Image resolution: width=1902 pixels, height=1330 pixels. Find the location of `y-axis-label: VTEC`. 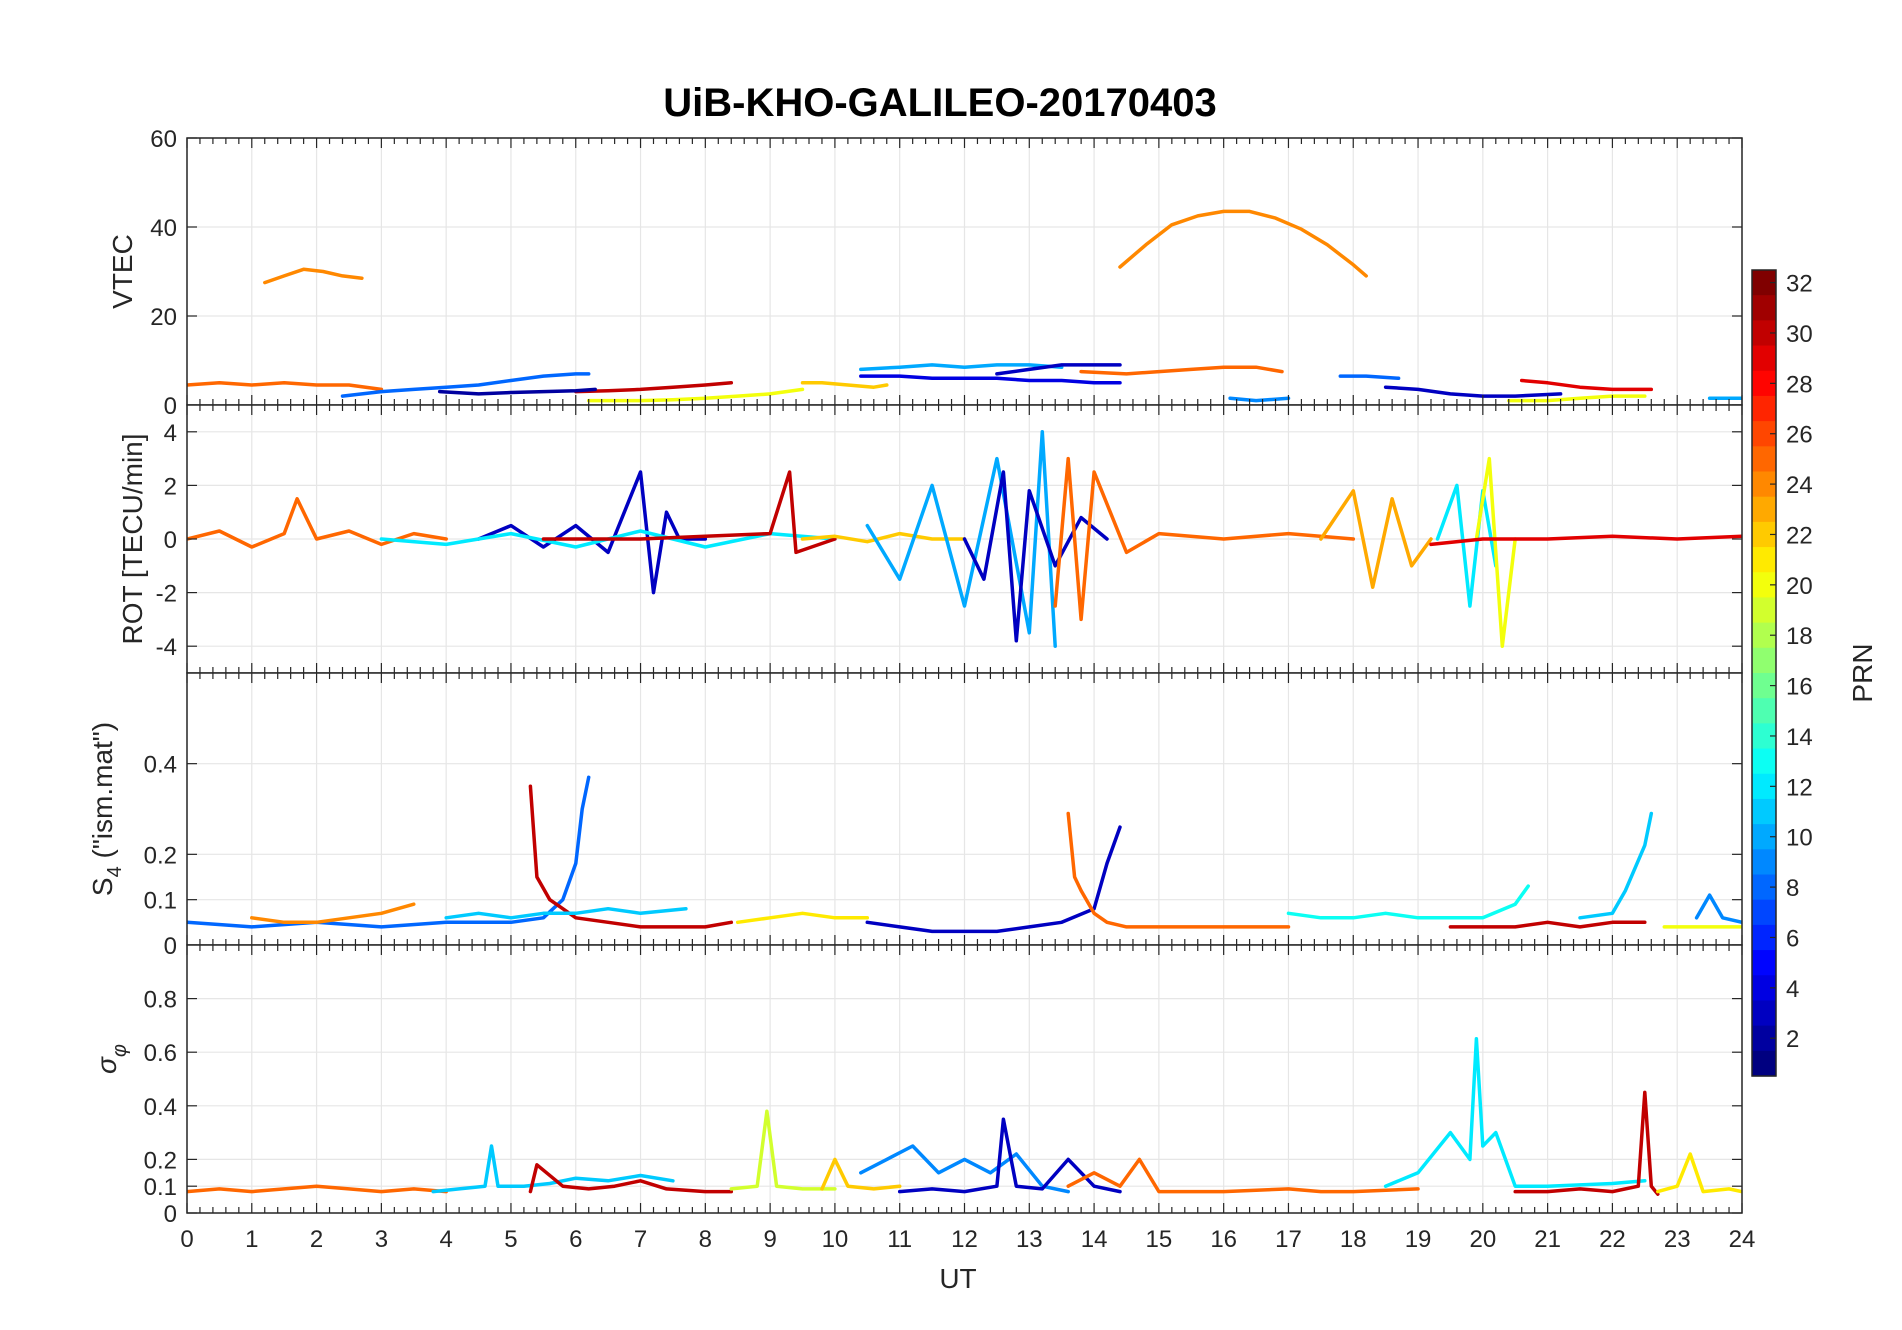

y-axis-label: VTEC is located at coordinates (122, 271).